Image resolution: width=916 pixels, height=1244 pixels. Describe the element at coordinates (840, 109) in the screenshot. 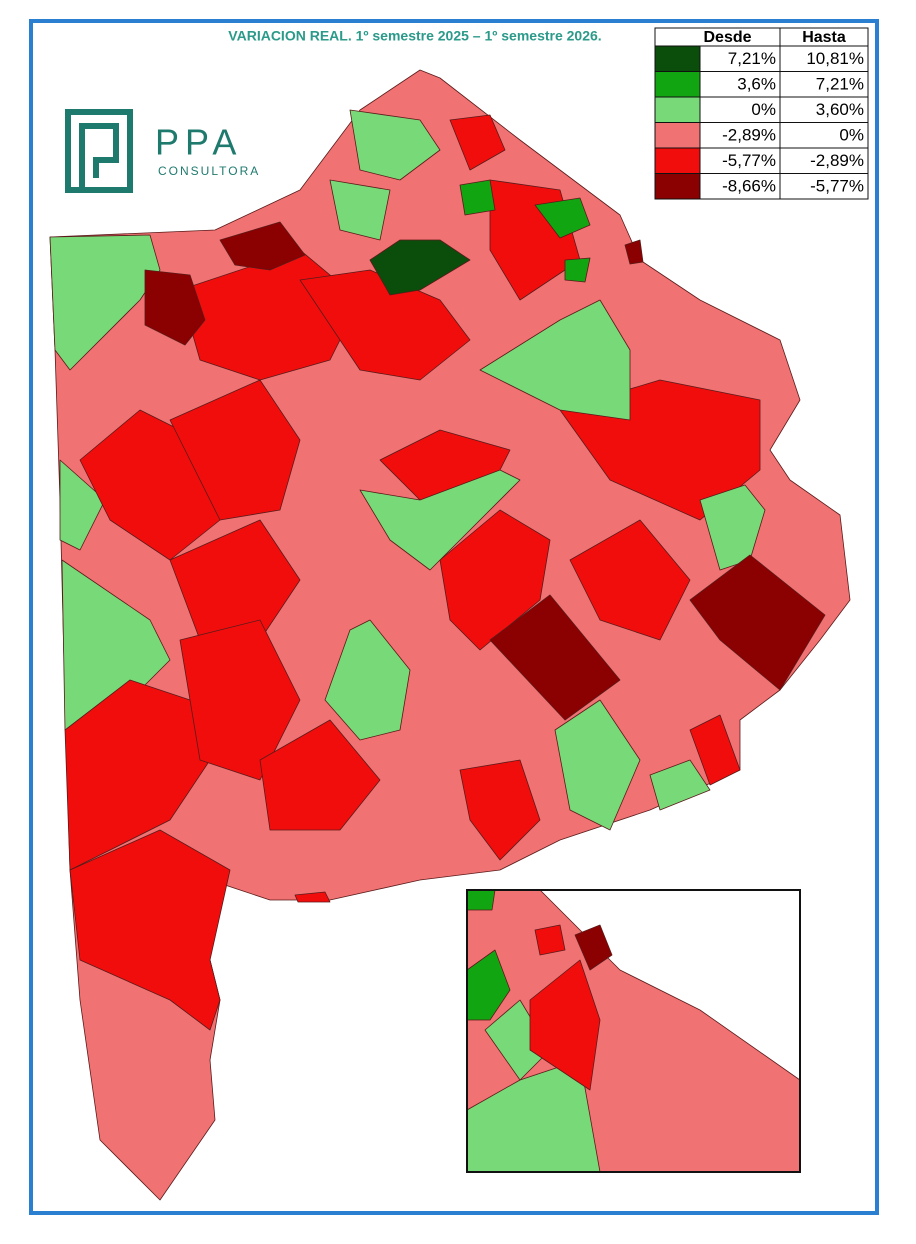

I see `legend-to: 3,60%` at that location.